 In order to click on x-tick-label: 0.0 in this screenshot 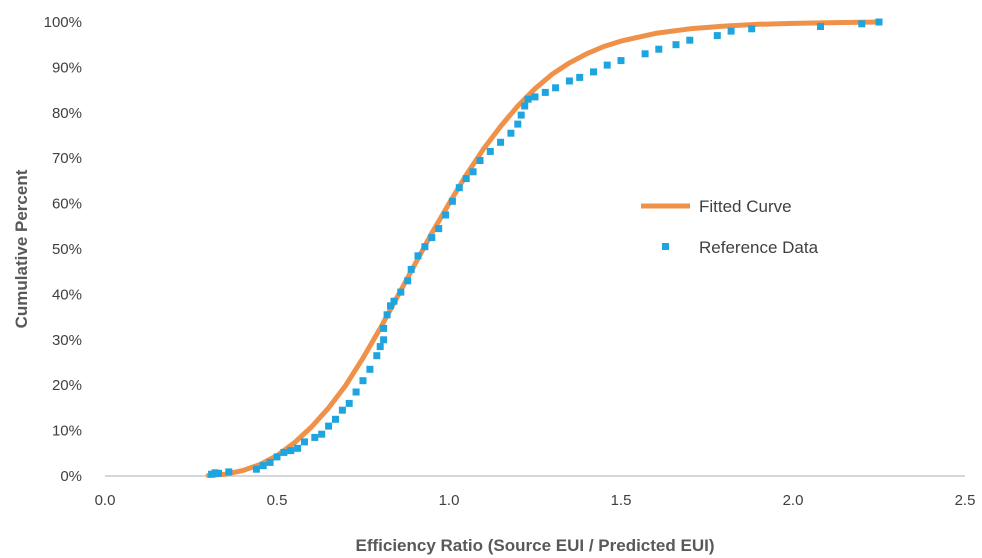, I will do `click(105, 500)`.